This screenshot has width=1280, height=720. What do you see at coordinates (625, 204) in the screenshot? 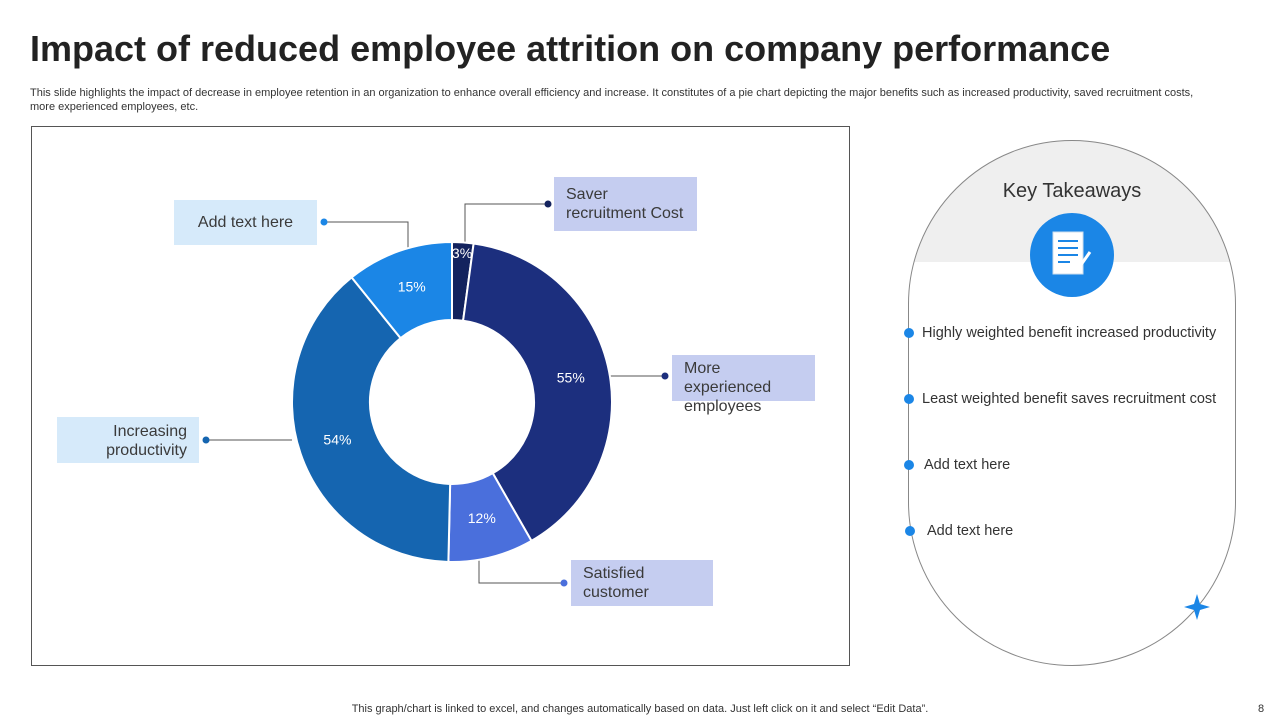
I see `callout: Saver recruitment Cost` at bounding box center [625, 204].